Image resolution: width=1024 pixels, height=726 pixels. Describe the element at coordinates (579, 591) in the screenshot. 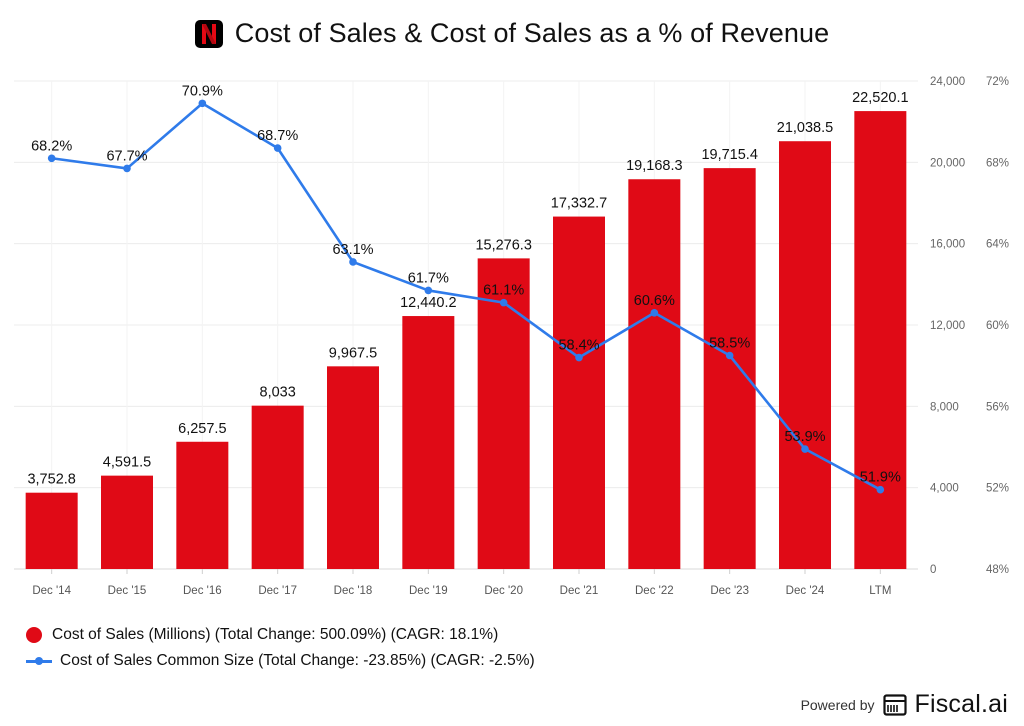

I see `x-tick-label: Dec '21` at that location.